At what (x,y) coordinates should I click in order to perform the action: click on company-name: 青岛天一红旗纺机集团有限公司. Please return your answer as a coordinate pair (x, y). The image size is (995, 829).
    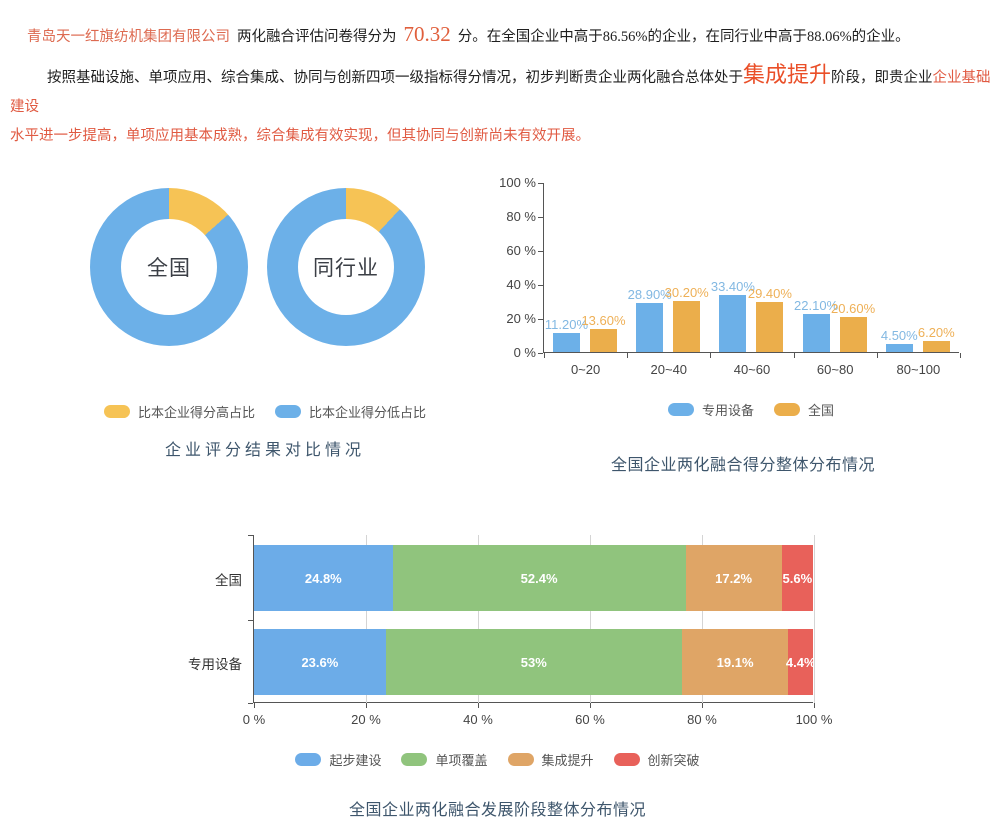
    Looking at the image, I should click on (128, 37).